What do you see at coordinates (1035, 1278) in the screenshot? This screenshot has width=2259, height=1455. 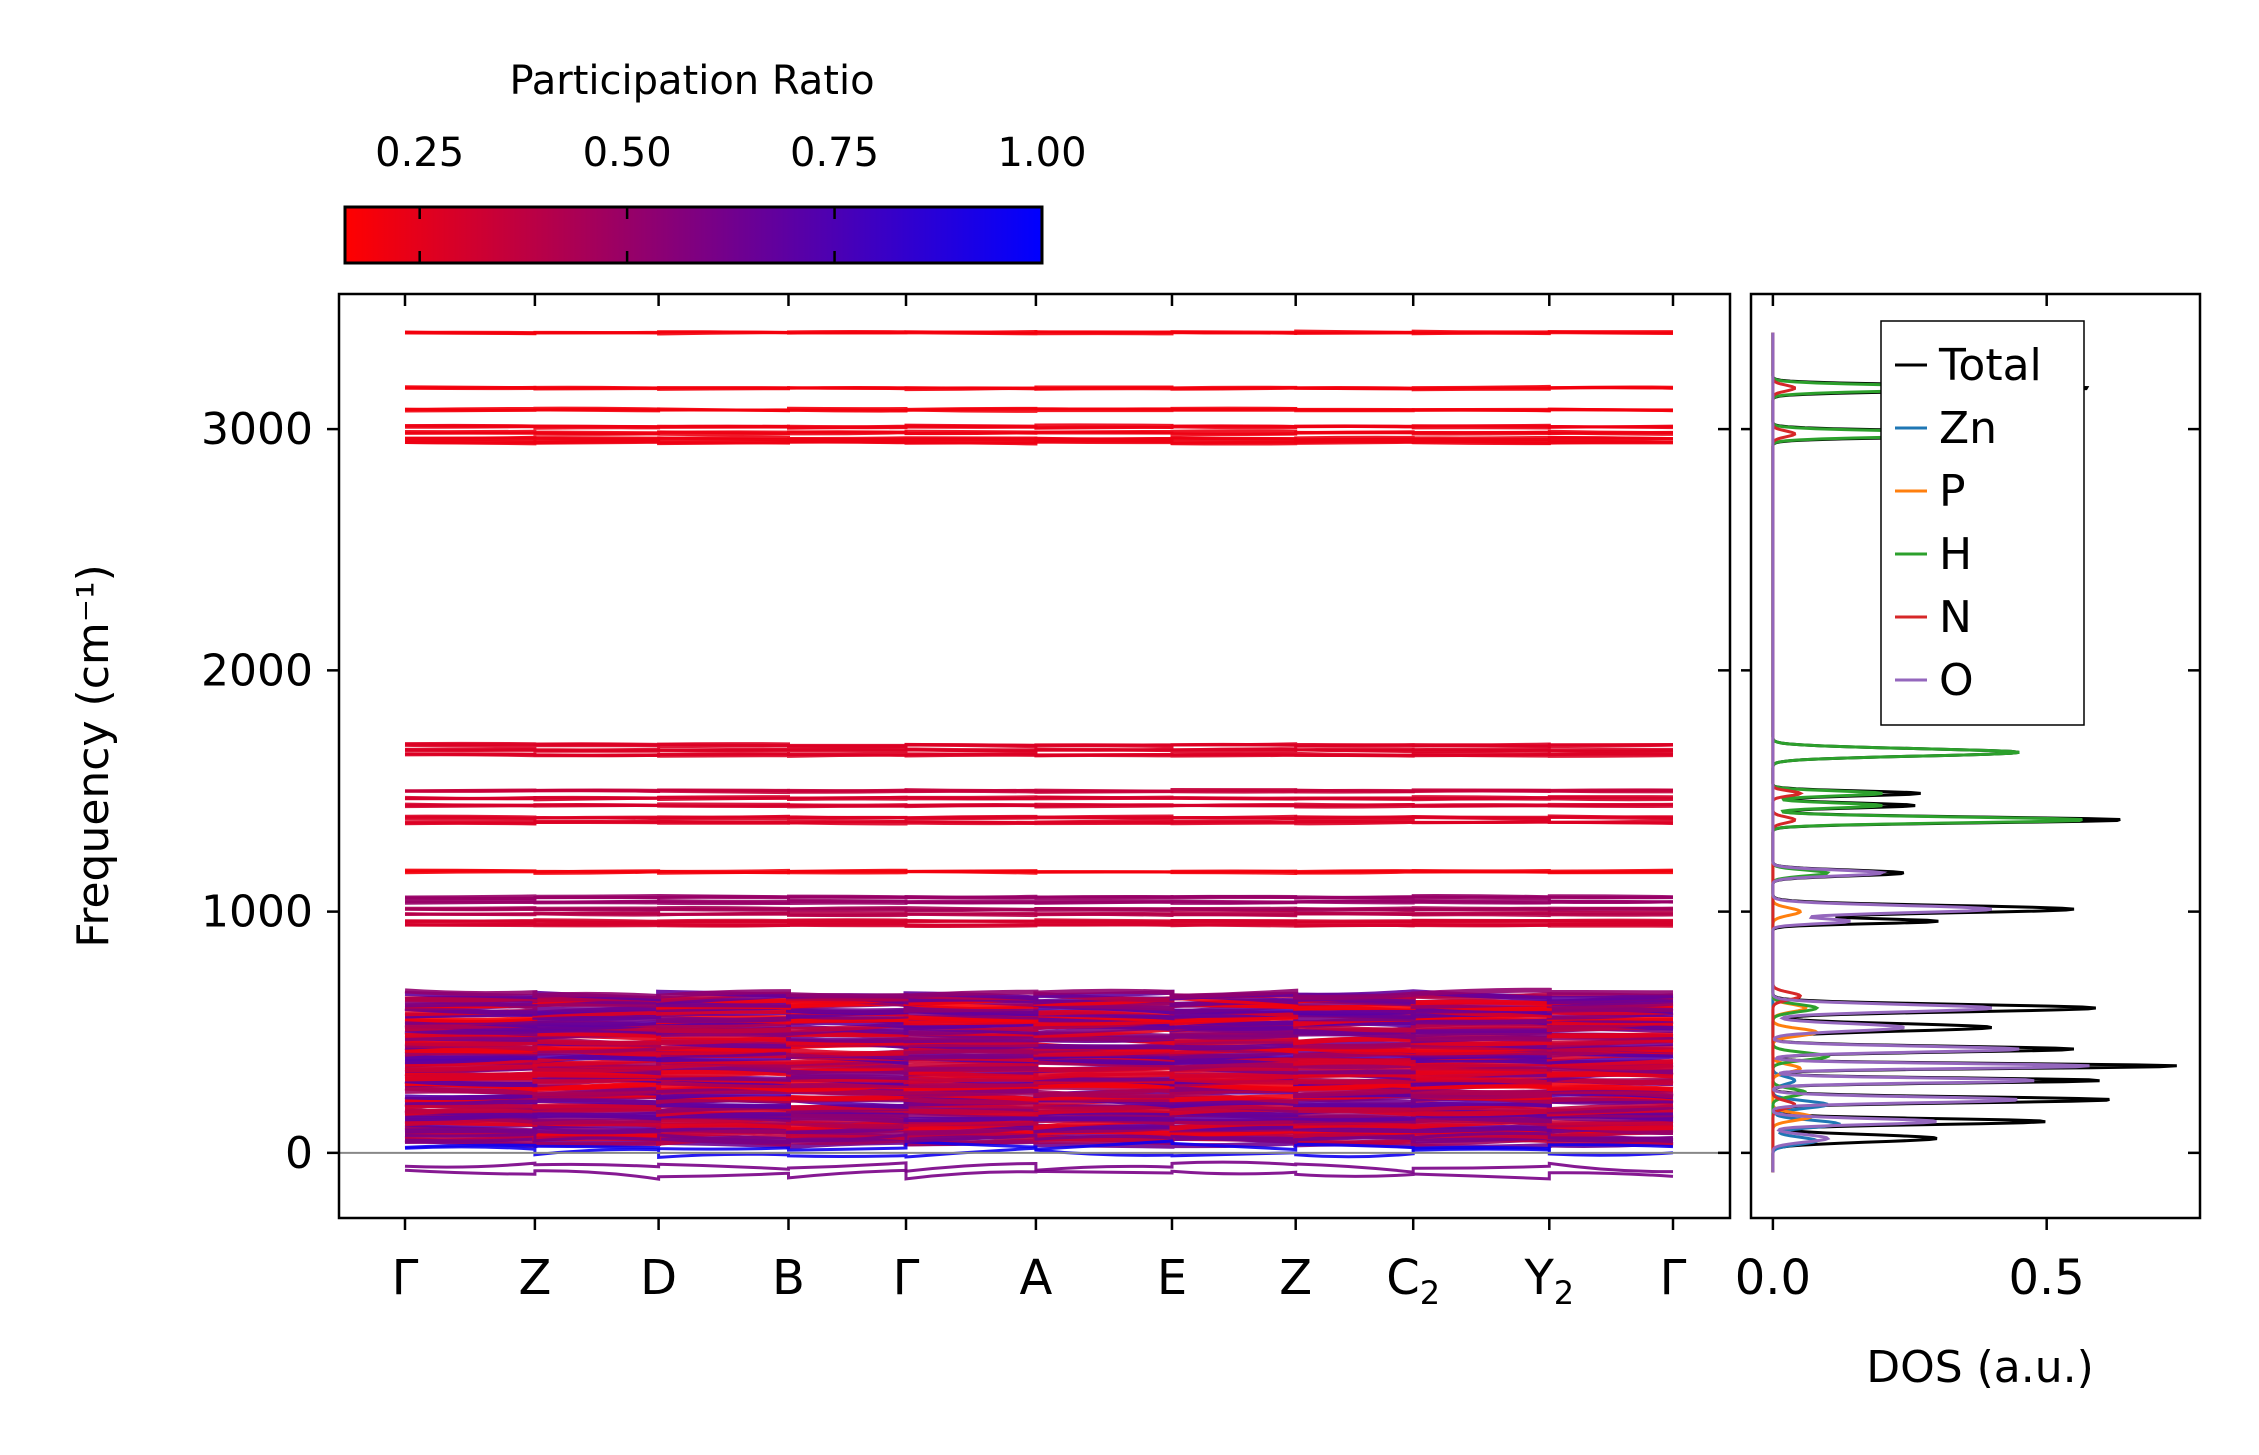 I see `kpoint-label: A` at bounding box center [1035, 1278].